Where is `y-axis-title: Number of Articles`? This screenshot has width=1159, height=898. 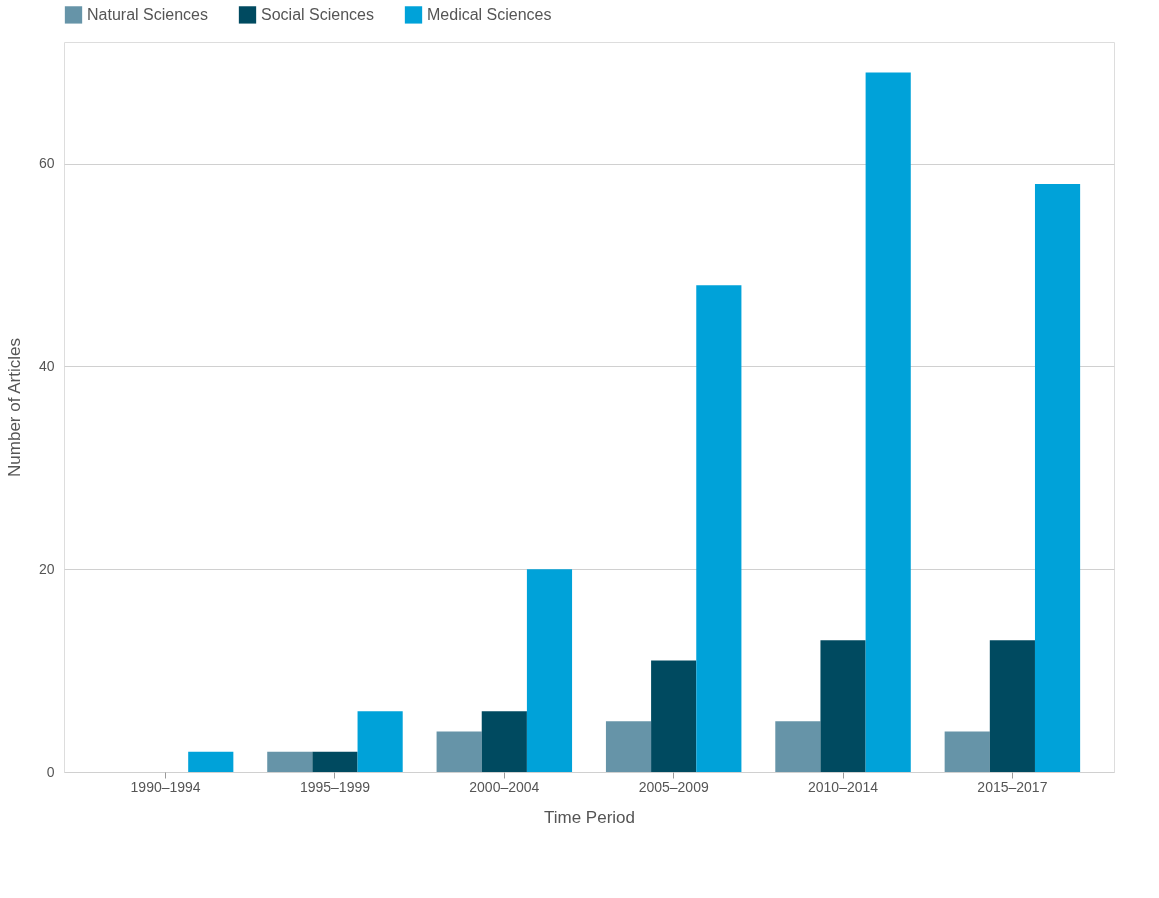
y-axis-title: Number of Articles is located at coordinates (14, 407).